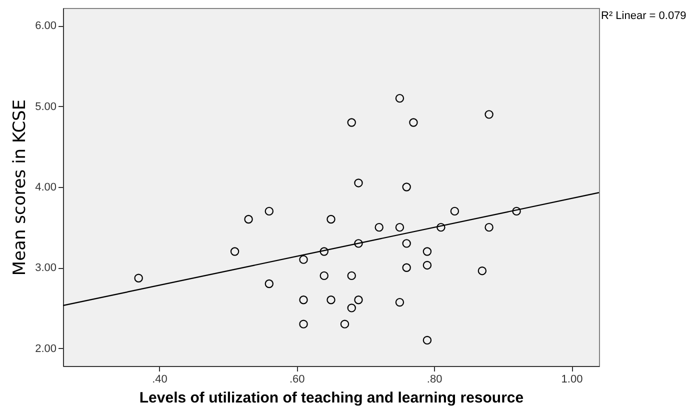 The height and width of the screenshot is (420, 700). I want to click on x-tick-label: .80, so click(434, 380).